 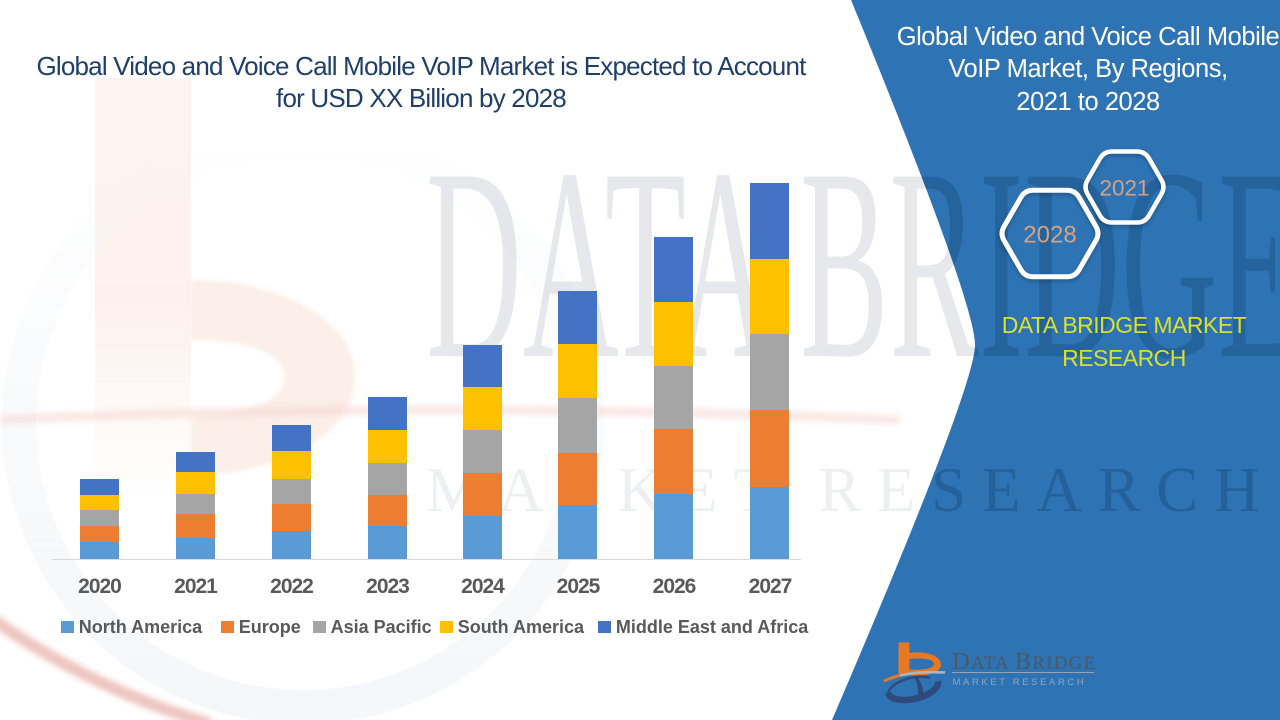 What do you see at coordinates (1049, 235) in the screenshot?
I see `svg-text: 2028` at bounding box center [1049, 235].